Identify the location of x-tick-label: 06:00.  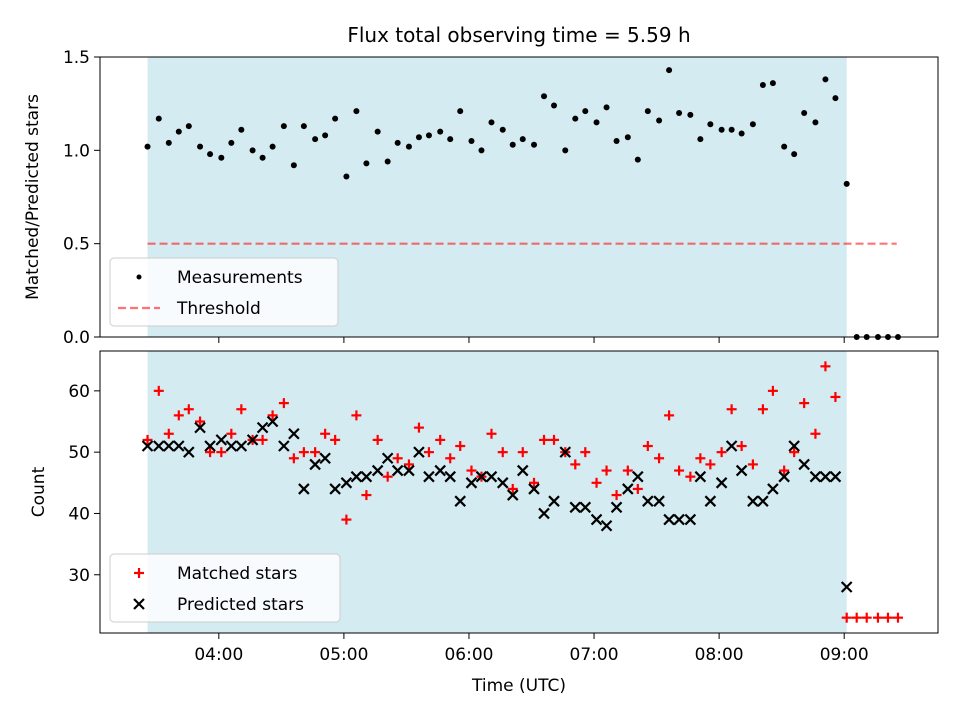
(468, 655).